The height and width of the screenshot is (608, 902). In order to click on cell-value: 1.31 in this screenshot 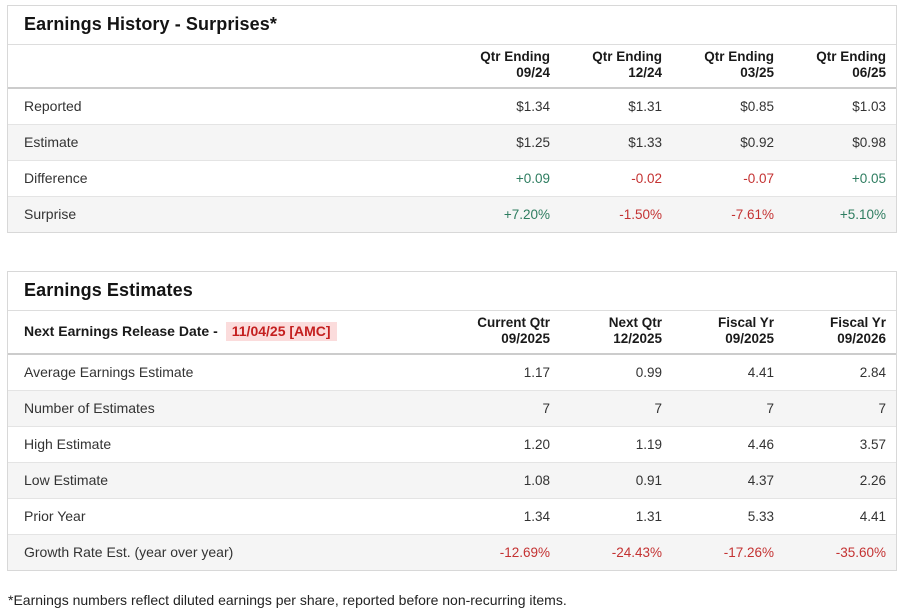, I will do `click(648, 516)`.